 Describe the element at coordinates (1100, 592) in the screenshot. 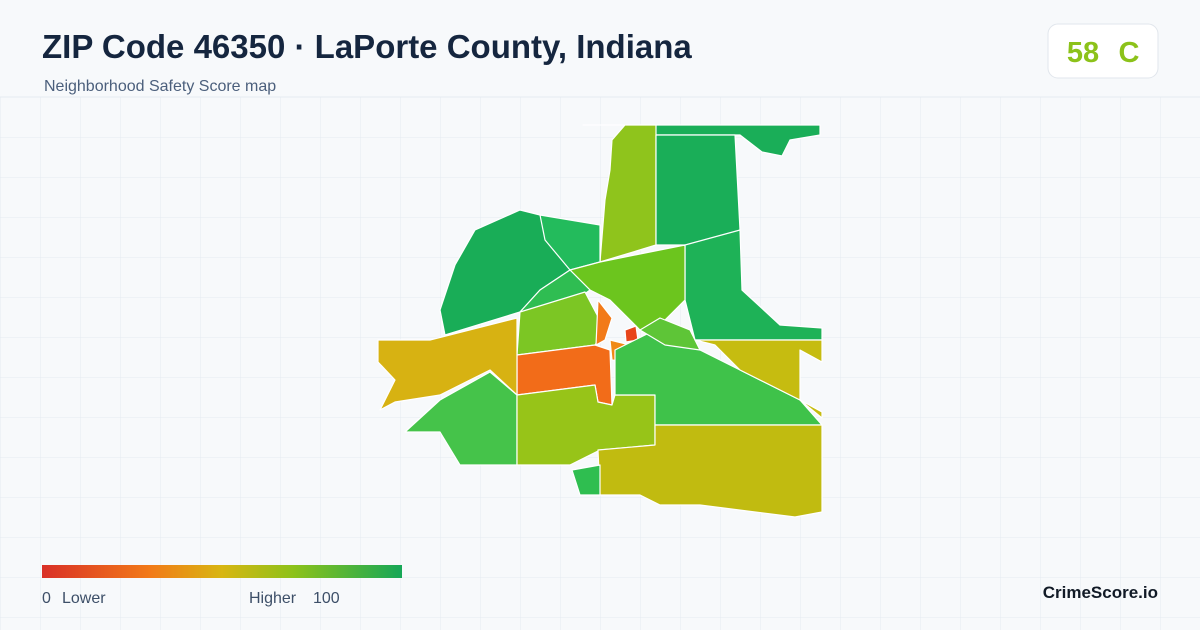

I see `brand: CrimeScore.io` at that location.